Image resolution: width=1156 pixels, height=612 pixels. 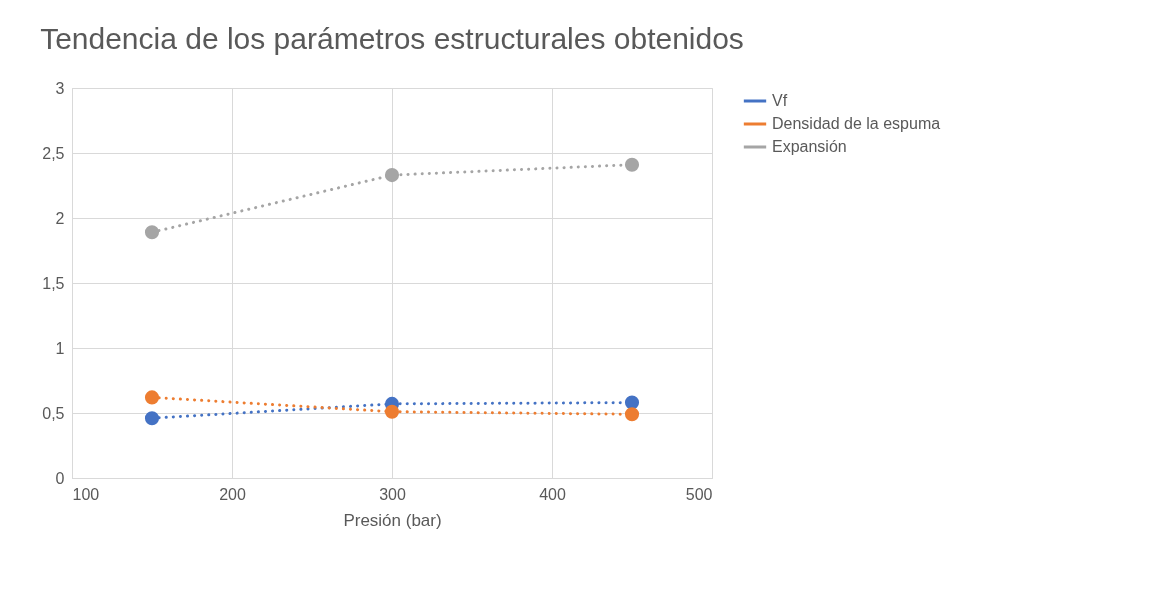 I want to click on y-tick-label: 1, so click(x=60, y=348).